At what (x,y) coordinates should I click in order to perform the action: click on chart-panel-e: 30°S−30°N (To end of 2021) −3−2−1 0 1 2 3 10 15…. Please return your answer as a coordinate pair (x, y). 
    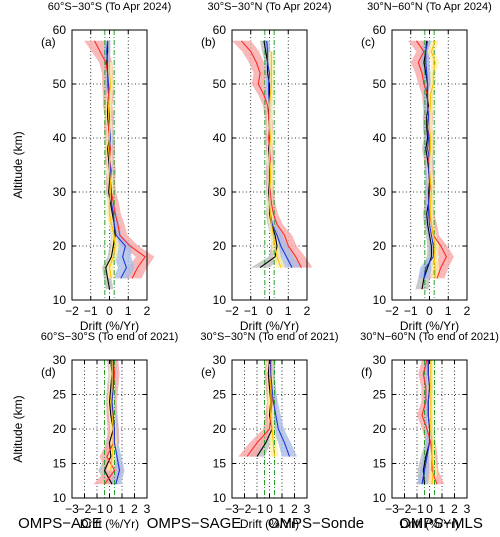
    Looking at the image, I should click on (269, 431).